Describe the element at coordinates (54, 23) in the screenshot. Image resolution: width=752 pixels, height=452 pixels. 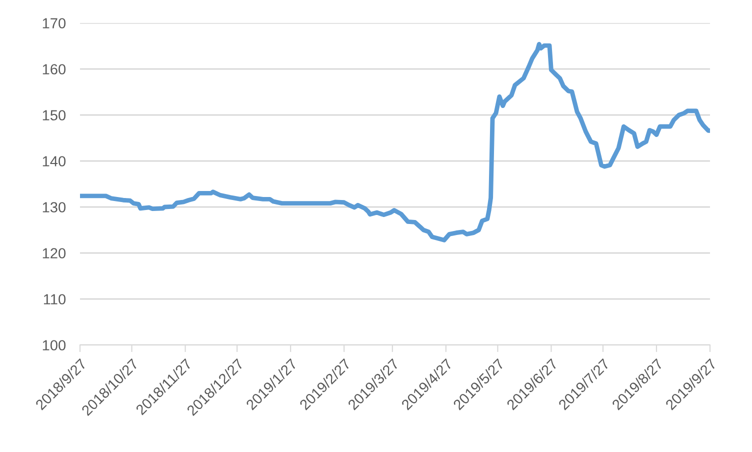
I see `y-tick-label: 170` at that location.